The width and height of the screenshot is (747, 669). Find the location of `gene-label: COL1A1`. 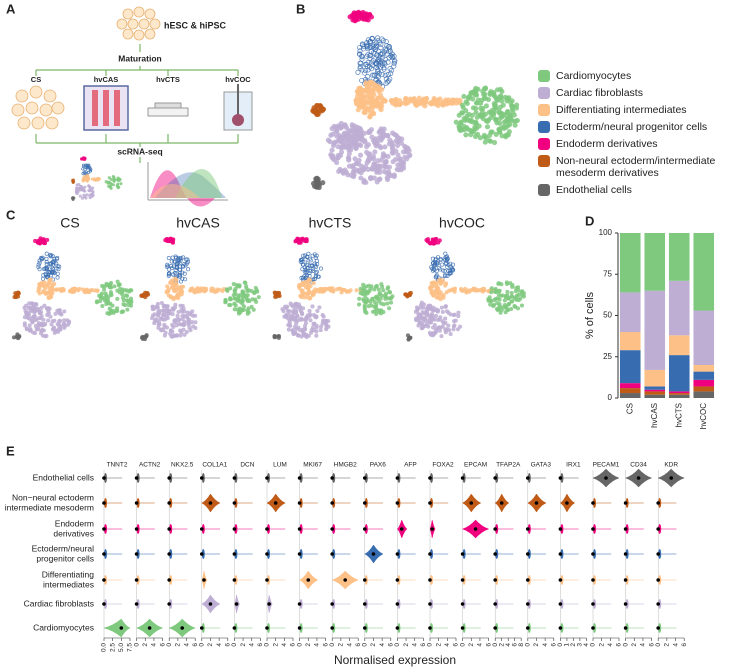

gene-label: COL1A1 is located at coordinates (214, 465).